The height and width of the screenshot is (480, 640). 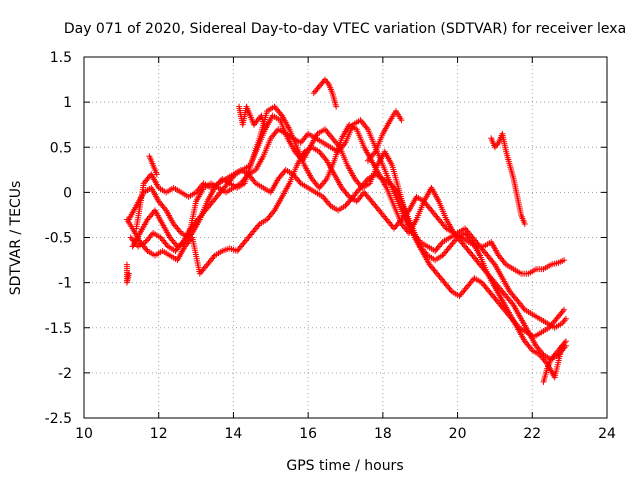 What do you see at coordinates (61, 148) in the screenshot?
I see `y-tick-label: 0.5` at bounding box center [61, 148].